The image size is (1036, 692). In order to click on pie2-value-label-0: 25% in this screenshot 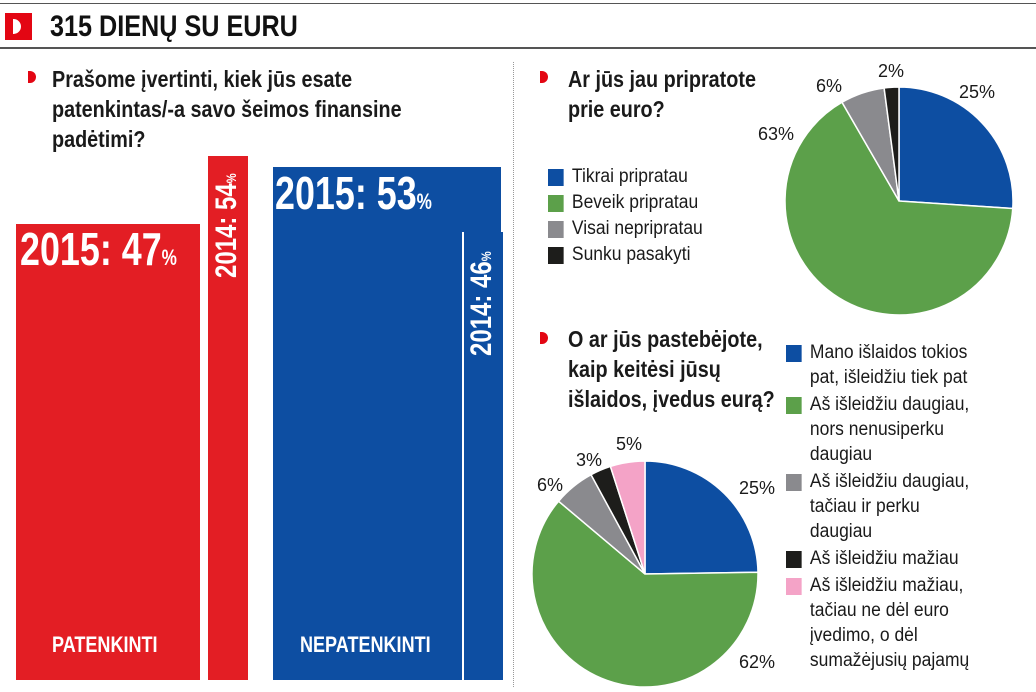, I will do `click(757, 488)`.